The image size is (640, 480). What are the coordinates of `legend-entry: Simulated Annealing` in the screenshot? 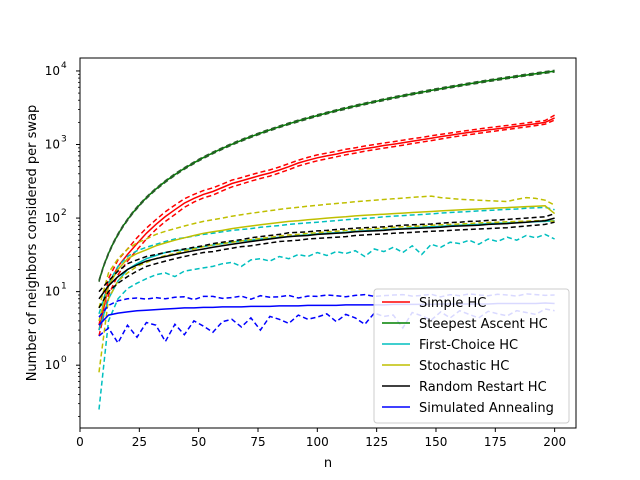 It's located at (486, 408).